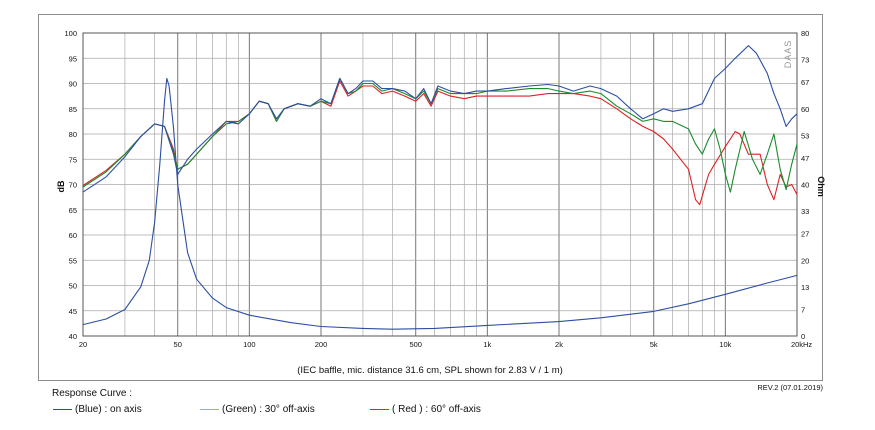  Describe the element at coordinates (108, 409) in the screenshot. I see `legend-label-blue: (Blue) : on axis` at that location.